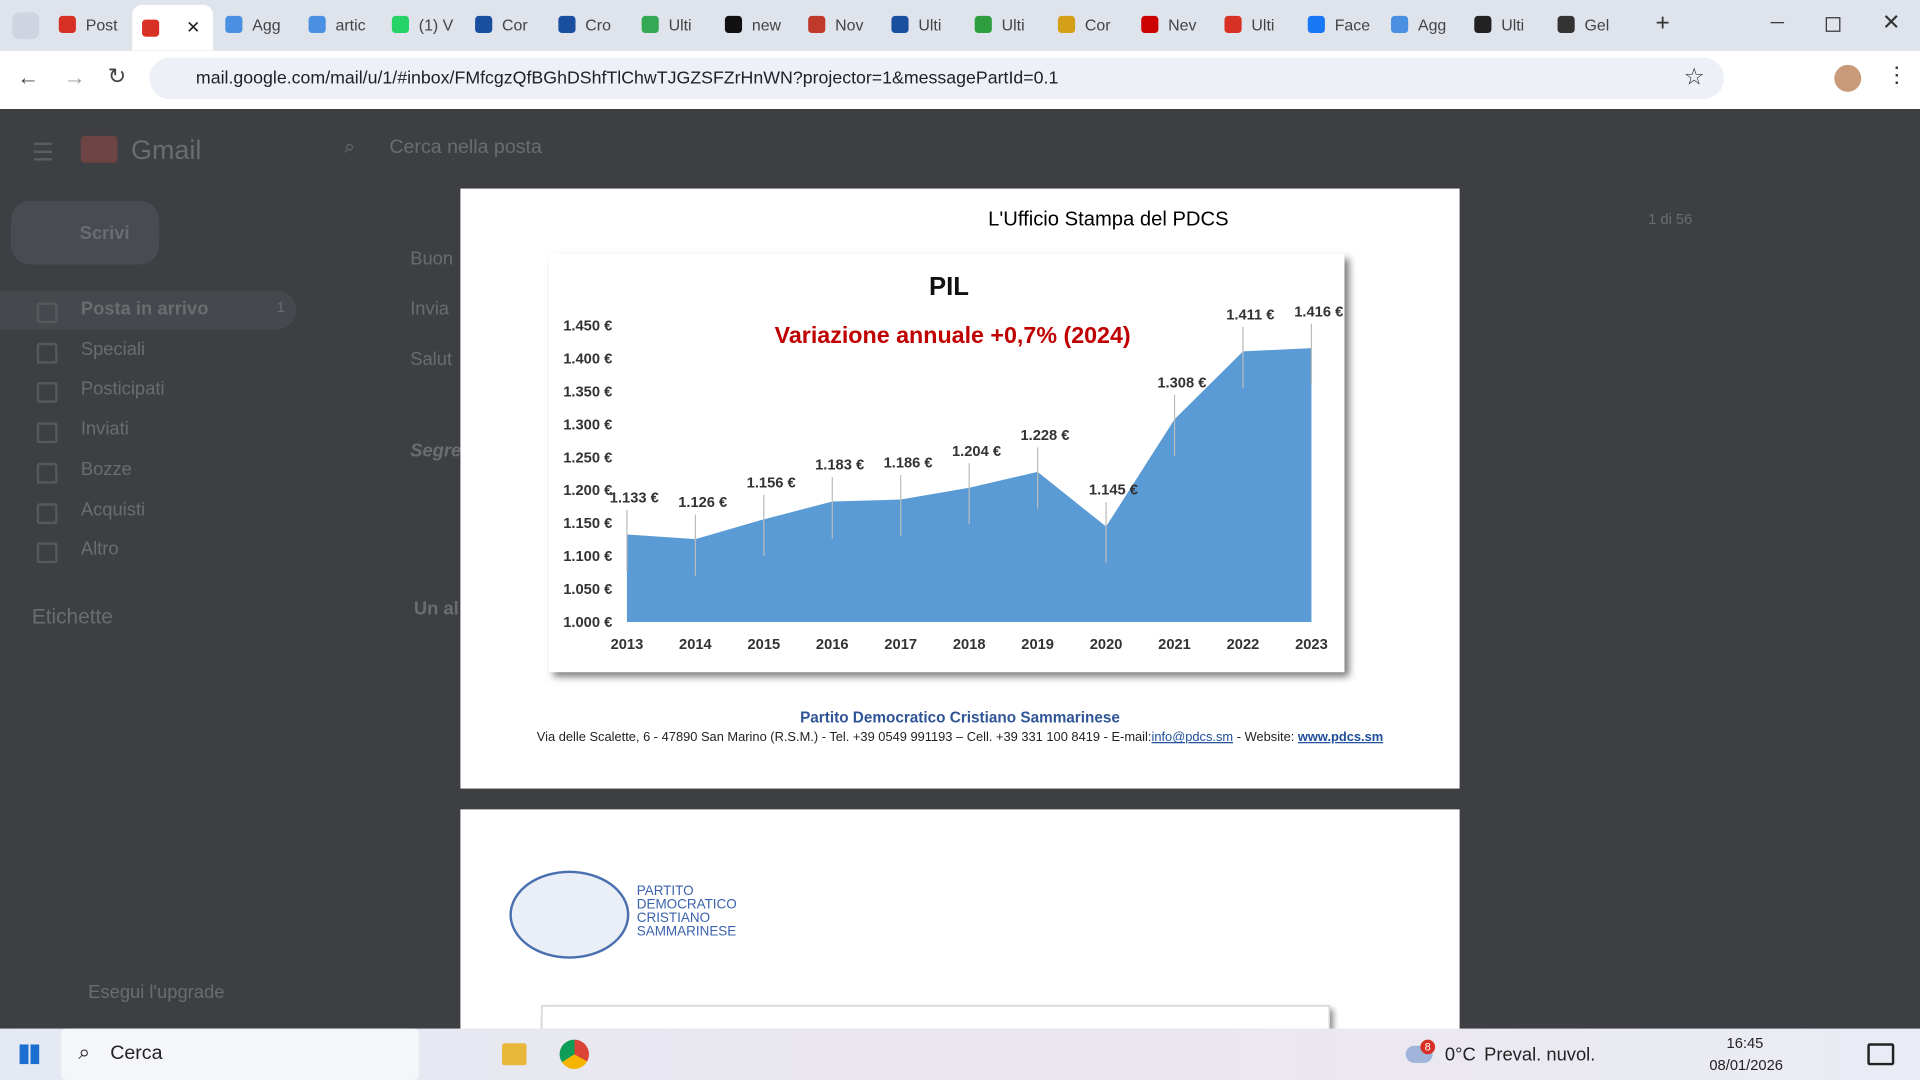  I want to click on snippet: Salut, so click(431, 359).